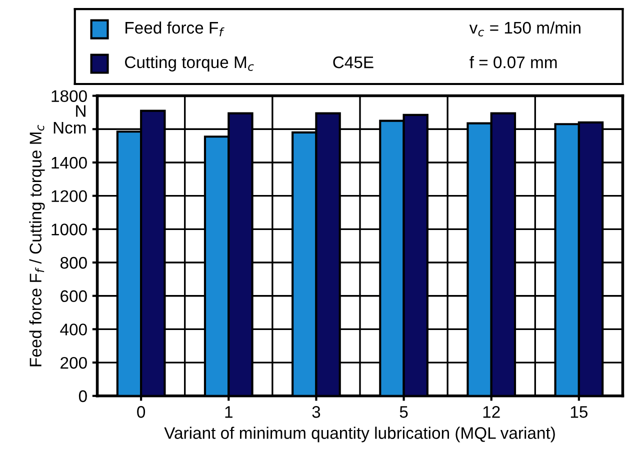 This screenshot has width=640, height=454. Describe the element at coordinates (175, 28) in the screenshot. I see `legend-label: Feed force F$_{f}$` at that location.